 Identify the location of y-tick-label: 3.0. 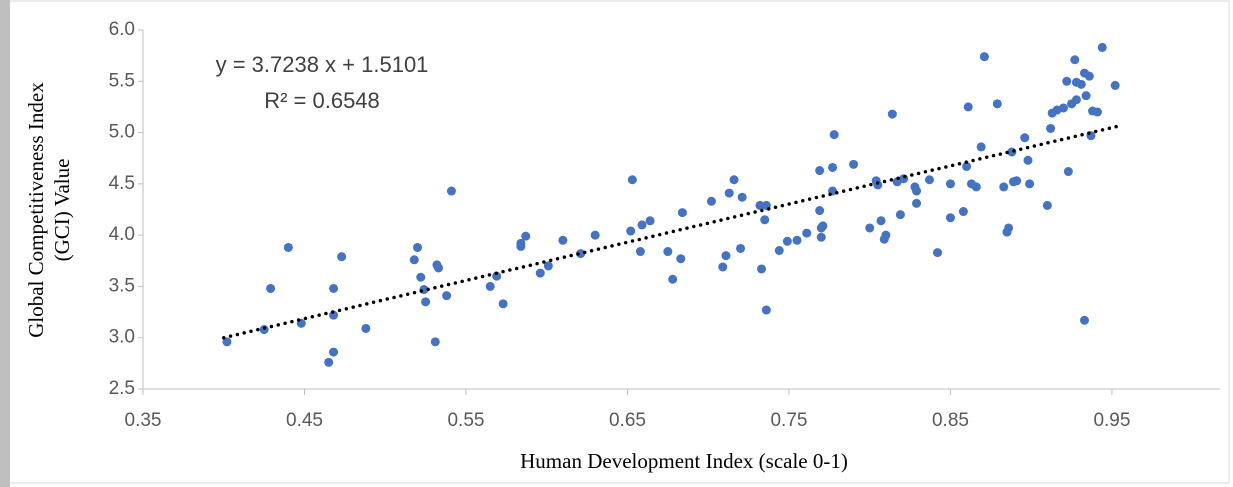
(122, 337).